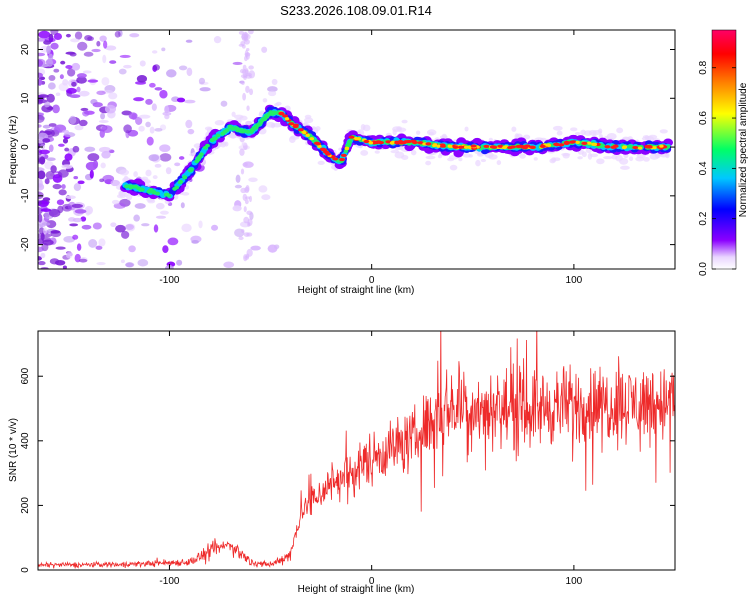 The width and height of the screenshot is (750, 600). What do you see at coordinates (13, 150) in the screenshot?
I see `spectrogram-y-label: Frequency (Hz)` at bounding box center [13, 150].